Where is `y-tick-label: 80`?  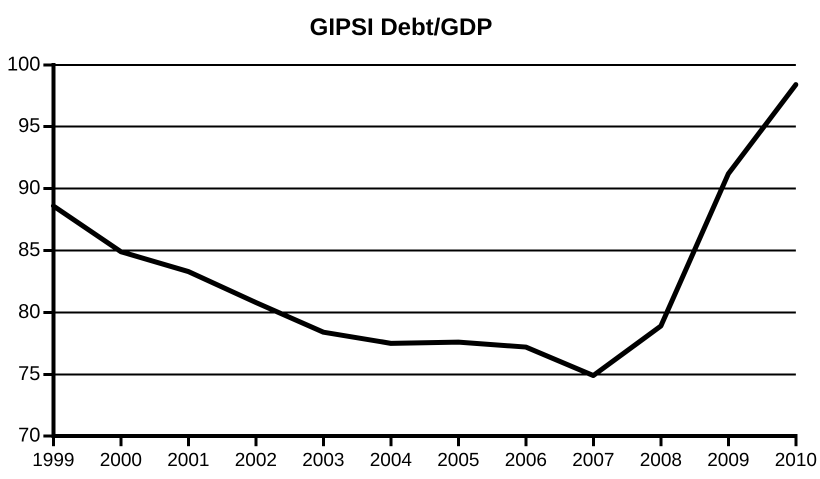
y-tick-label: 80 is located at coordinates (29, 311).